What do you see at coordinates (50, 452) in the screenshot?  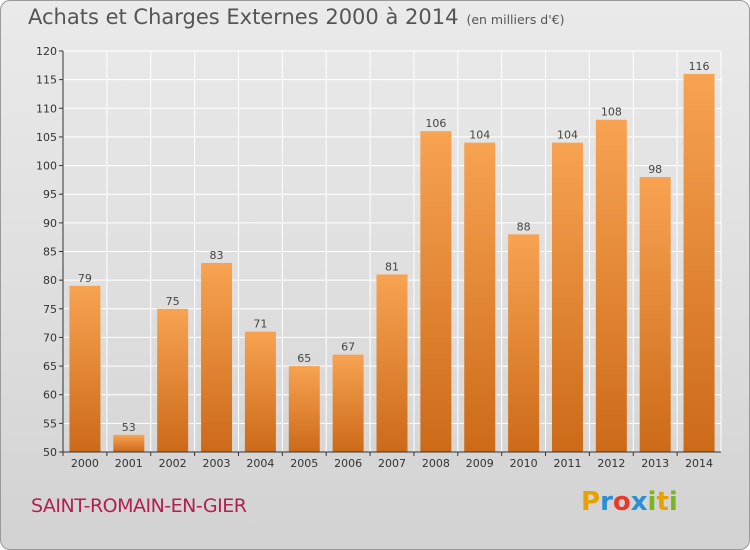 I see `y-tick-label: 50` at bounding box center [50, 452].